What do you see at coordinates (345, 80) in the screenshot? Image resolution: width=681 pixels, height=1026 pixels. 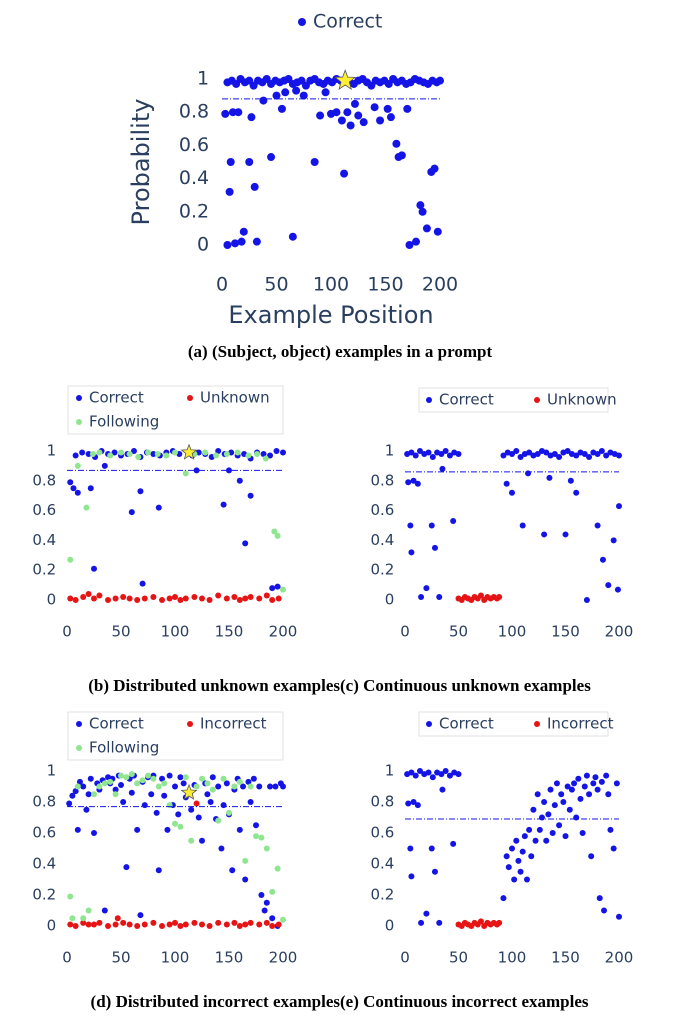 I see `highlight-star` at bounding box center [345, 80].